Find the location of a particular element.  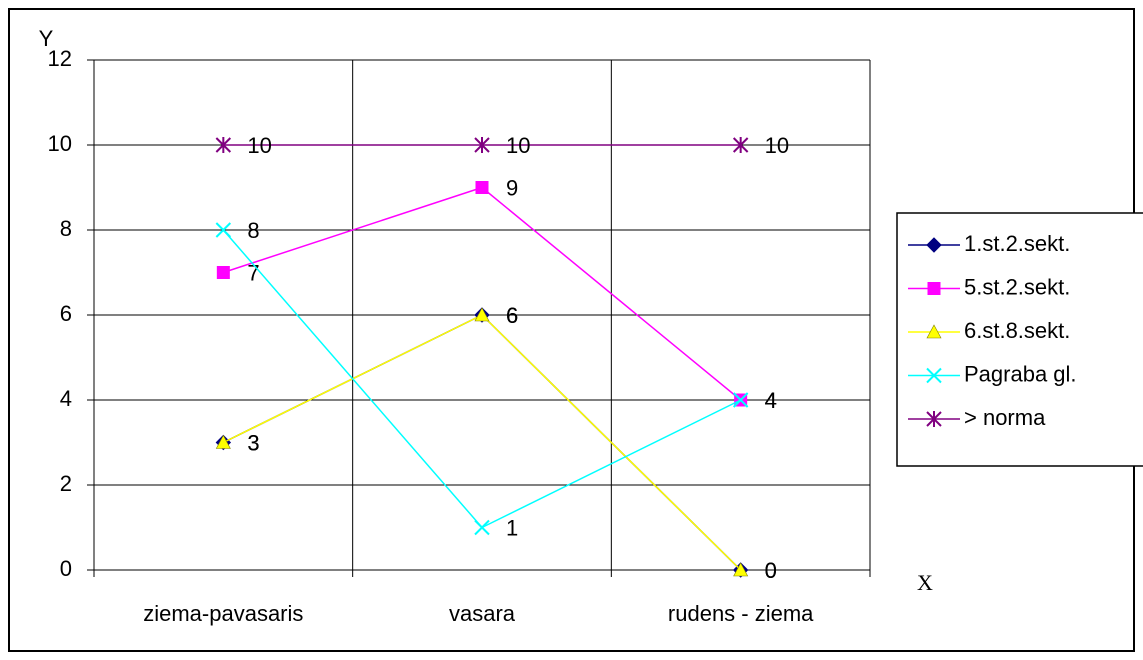

x-tick-label: ziema-pavasaris is located at coordinates (223, 613).